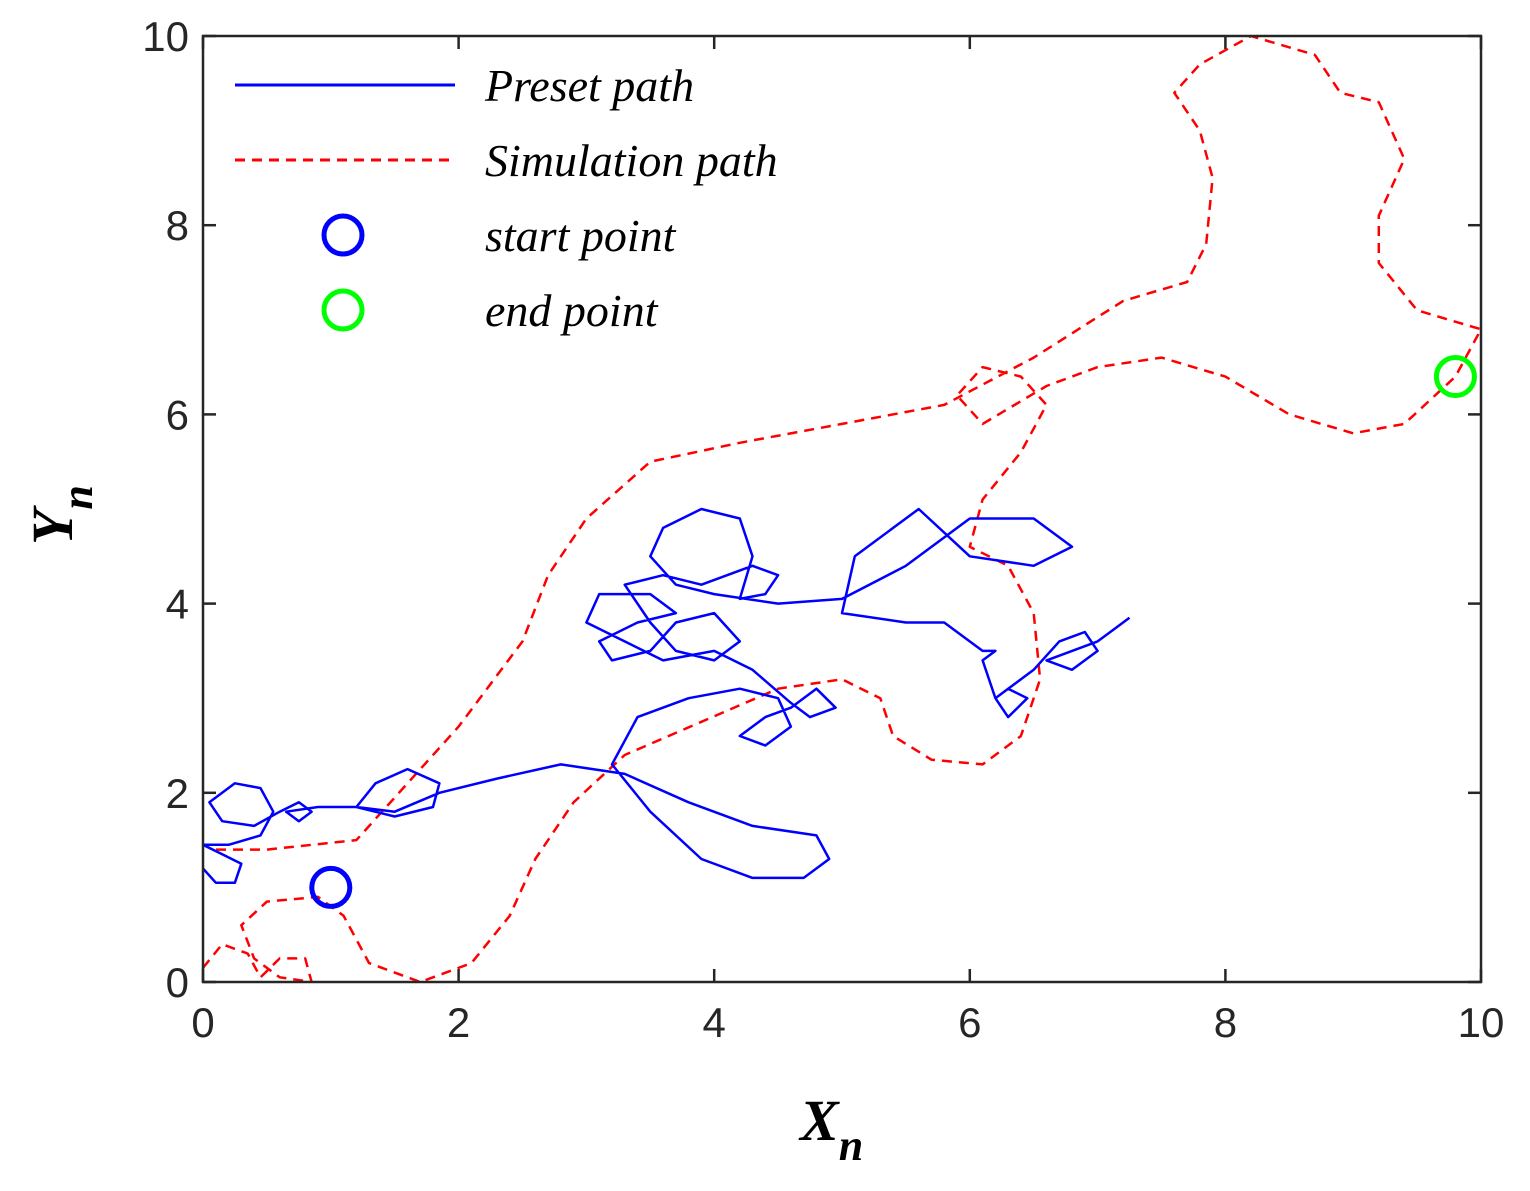 The image size is (1530, 1191). I want to click on x-tick-label: 8, so click(1225, 1022).